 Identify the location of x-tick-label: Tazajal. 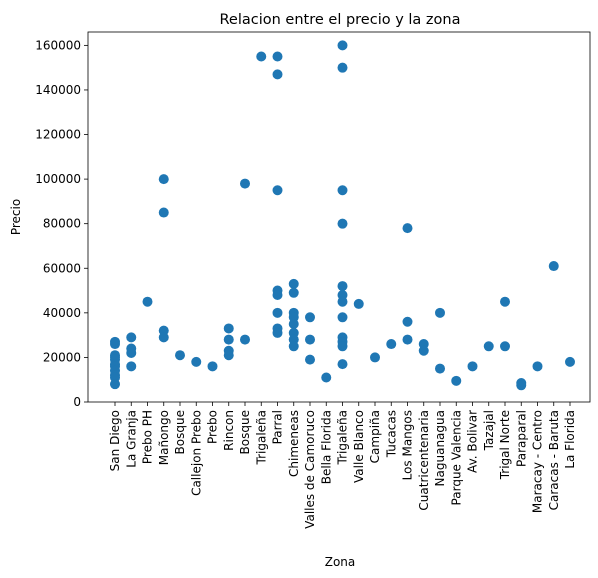
(489, 430).